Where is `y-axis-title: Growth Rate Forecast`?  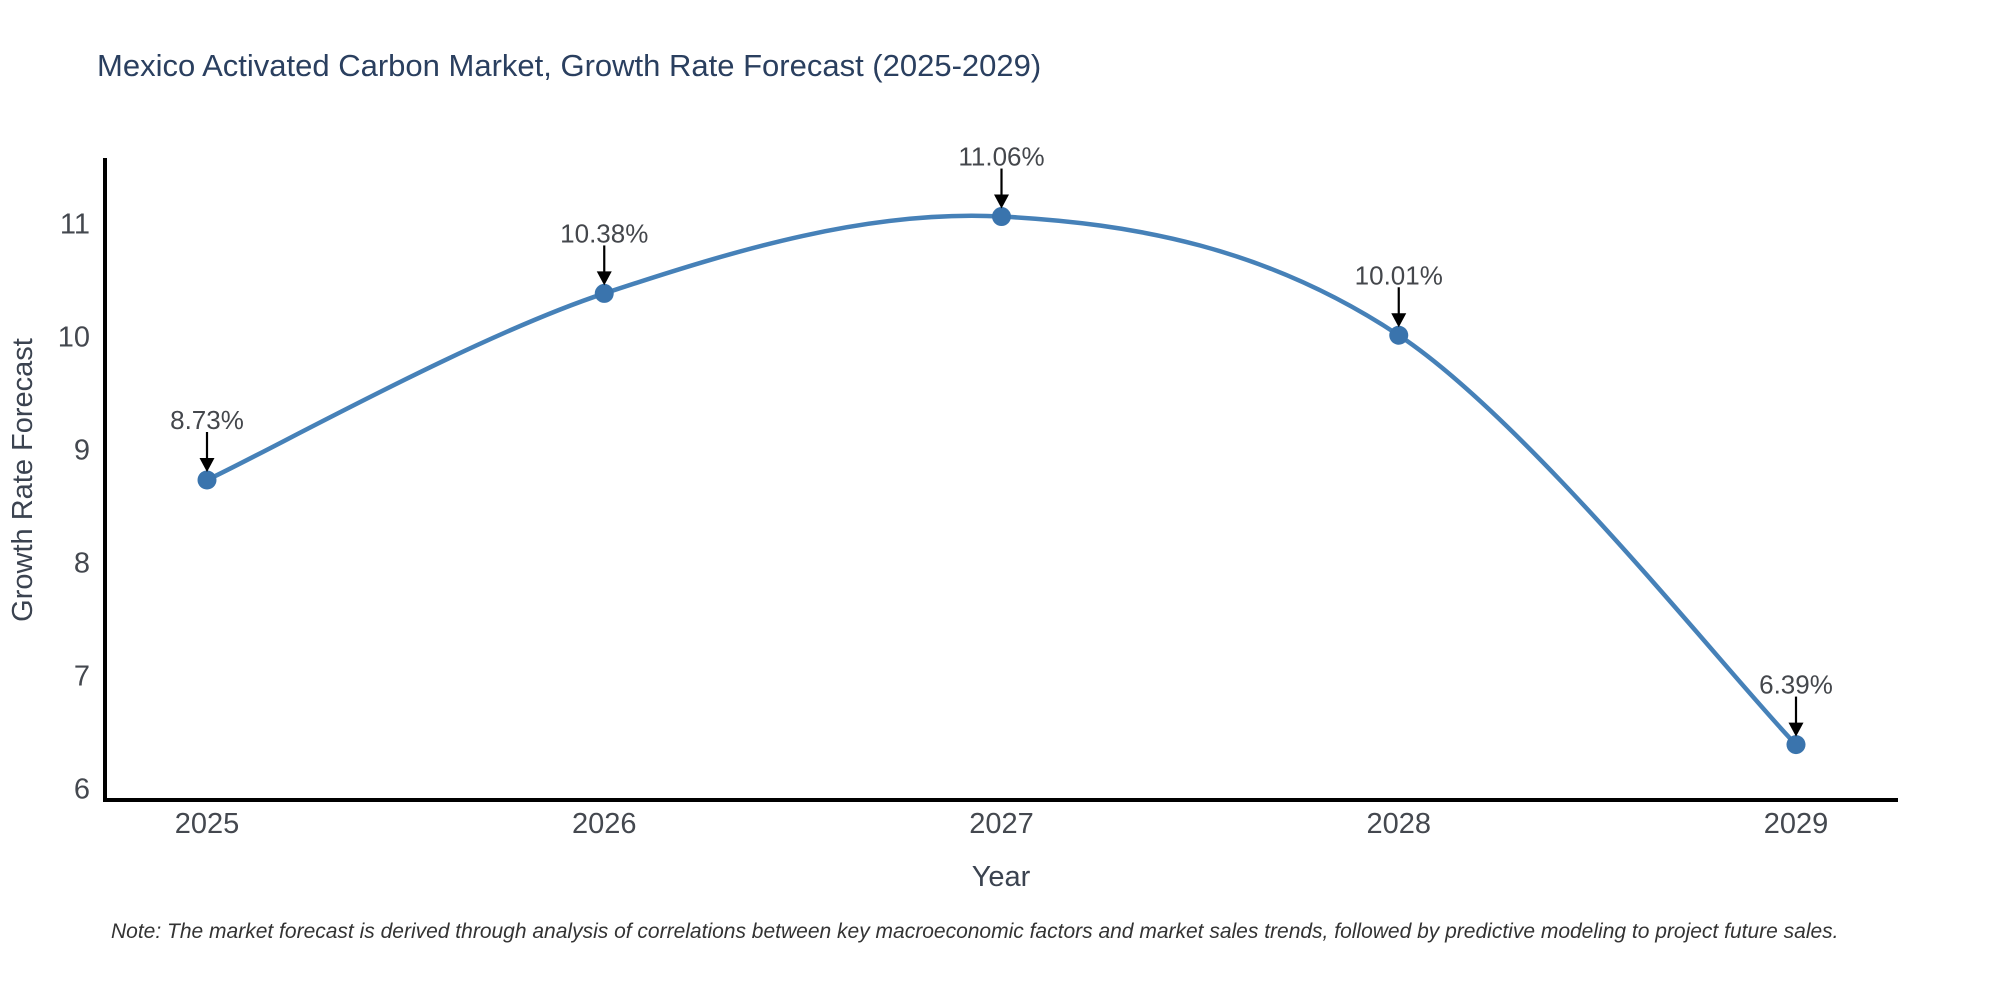
y-axis-title: Growth Rate Forecast is located at coordinates (23, 480).